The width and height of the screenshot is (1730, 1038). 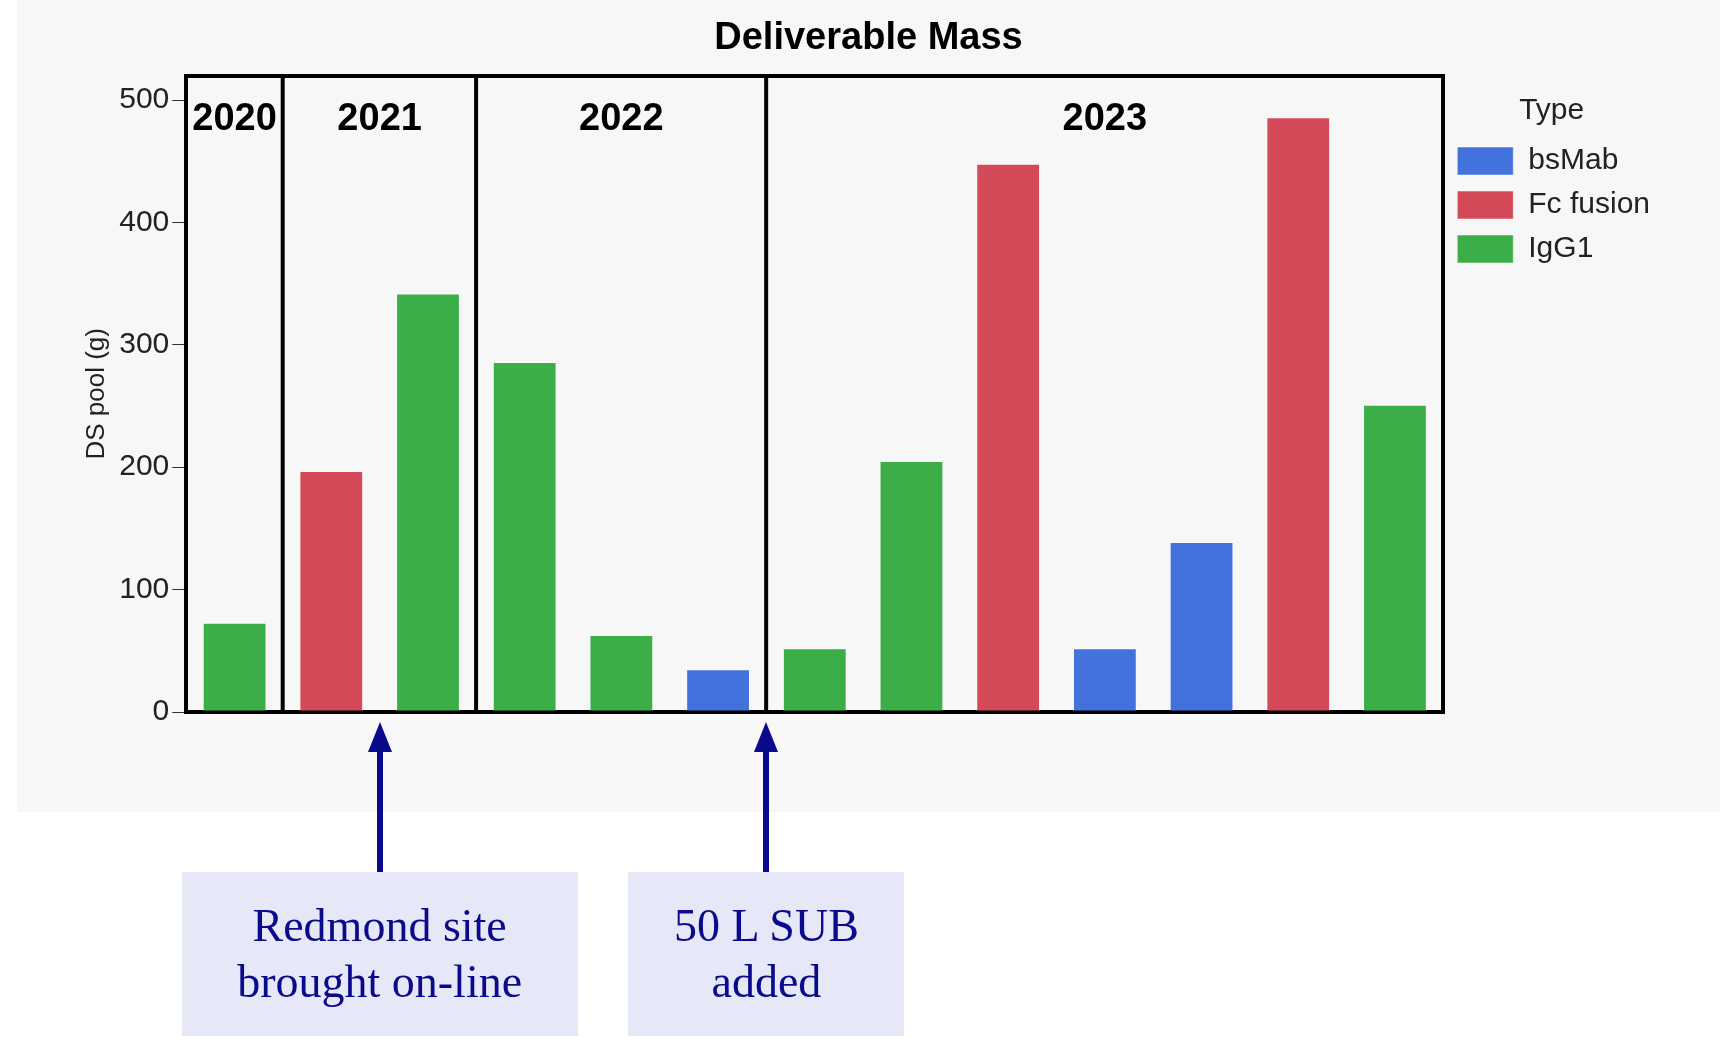 What do you see at coordinates (144, 465) in the screenshot?
I see `y-tick-label: 200` at bounding box center [144, 465].